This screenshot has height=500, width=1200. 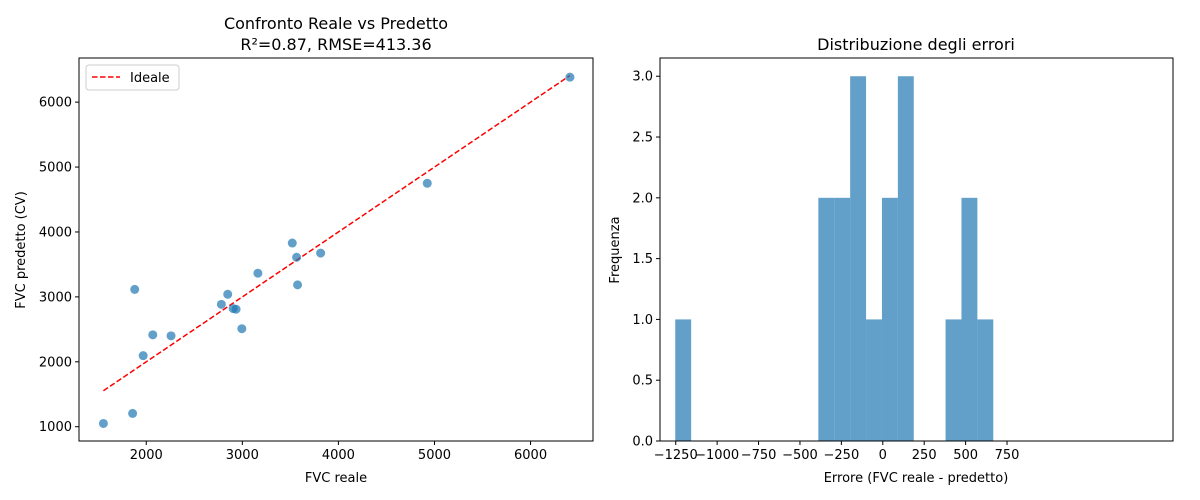 I want to click on histogram-y-tick-label: 2.0, so click(x=642, y=198).